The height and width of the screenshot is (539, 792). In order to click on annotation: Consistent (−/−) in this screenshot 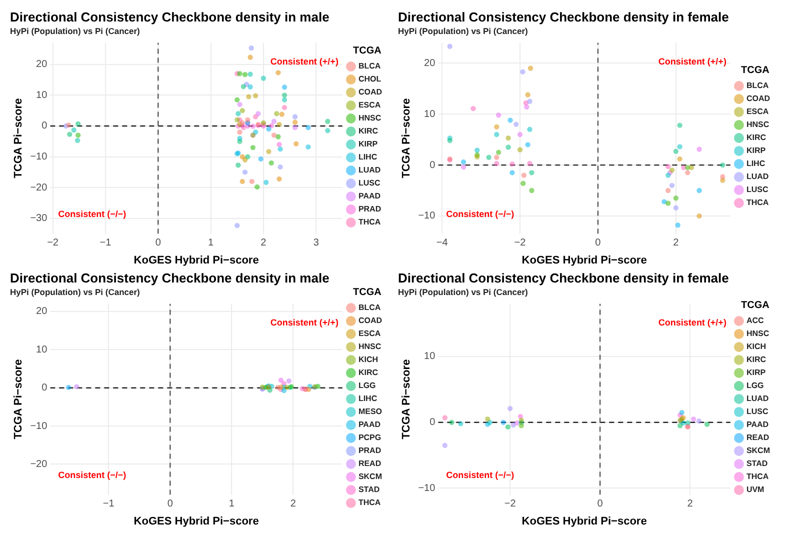, I will do `click(92, 475)`.